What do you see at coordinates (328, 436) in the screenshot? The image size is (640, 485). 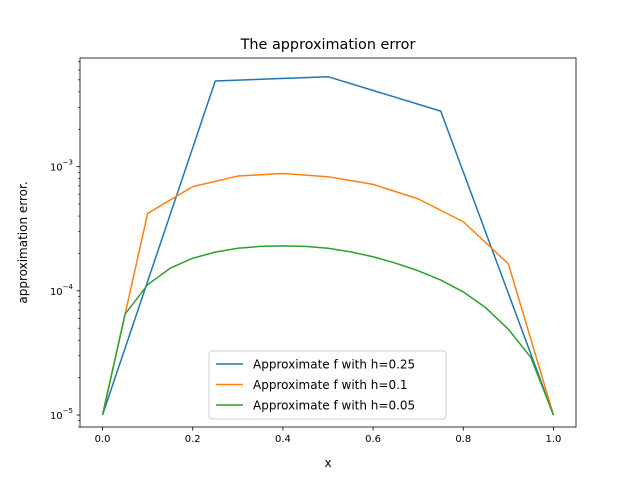 I see `x-axis: 0.0 0.2 0.4 0.6 0.8 1.0` at bounding box center [328, 436].